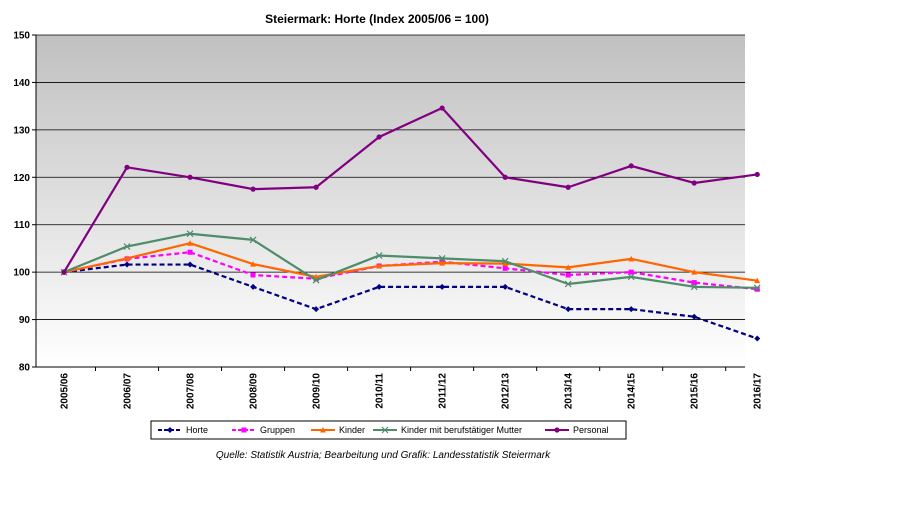 The image size is (900, 506). Describe the element at coordinates (377, 19) in the screenshot. I see `chart-title: Steiermark: Horte (Index 2005/06 = 100)` at that location.